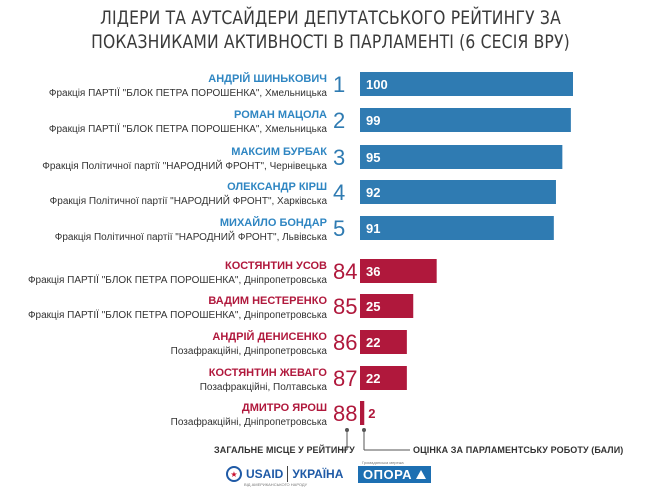  Describe the element at coordinates (373, 271) in the screenshot. I see `score-value: 36` at that location.